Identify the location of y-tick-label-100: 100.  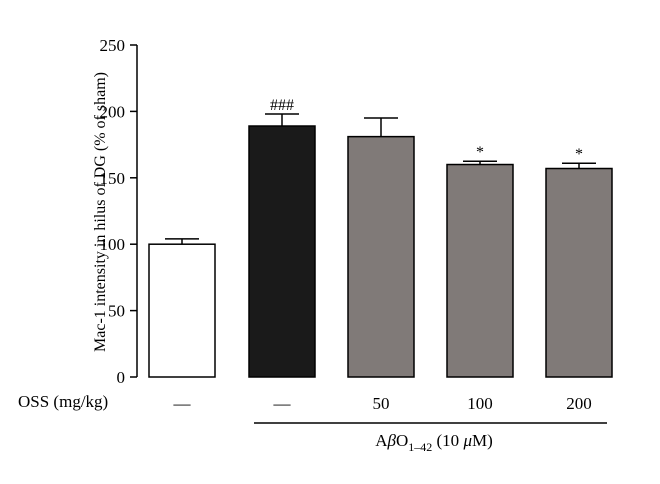
(113, 244).